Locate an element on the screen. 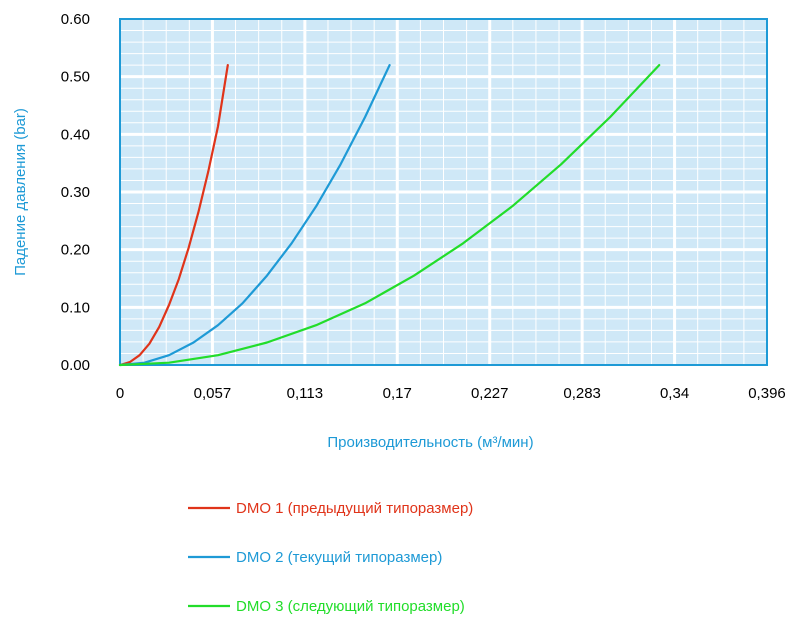 This screenshot has width=800, height=625. y-tick-labels: 0.00 0.10 0.20 0.30 0.40 0.50 0.60 is located at coordinates (75, 192).